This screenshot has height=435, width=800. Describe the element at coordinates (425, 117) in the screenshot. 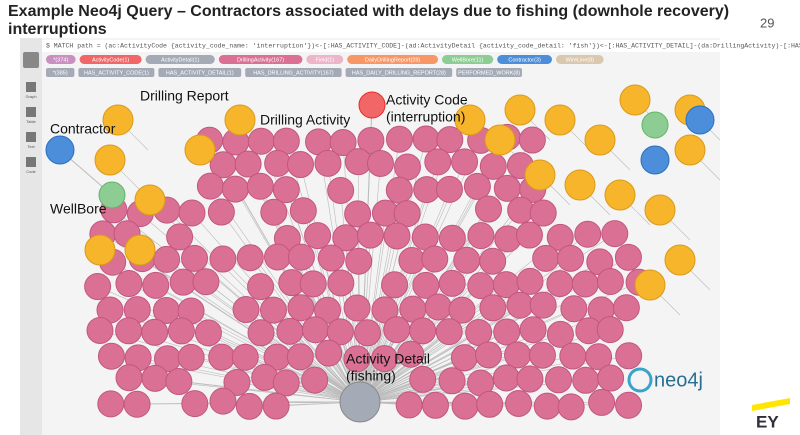

I see `callout: (interruption)` at that location.